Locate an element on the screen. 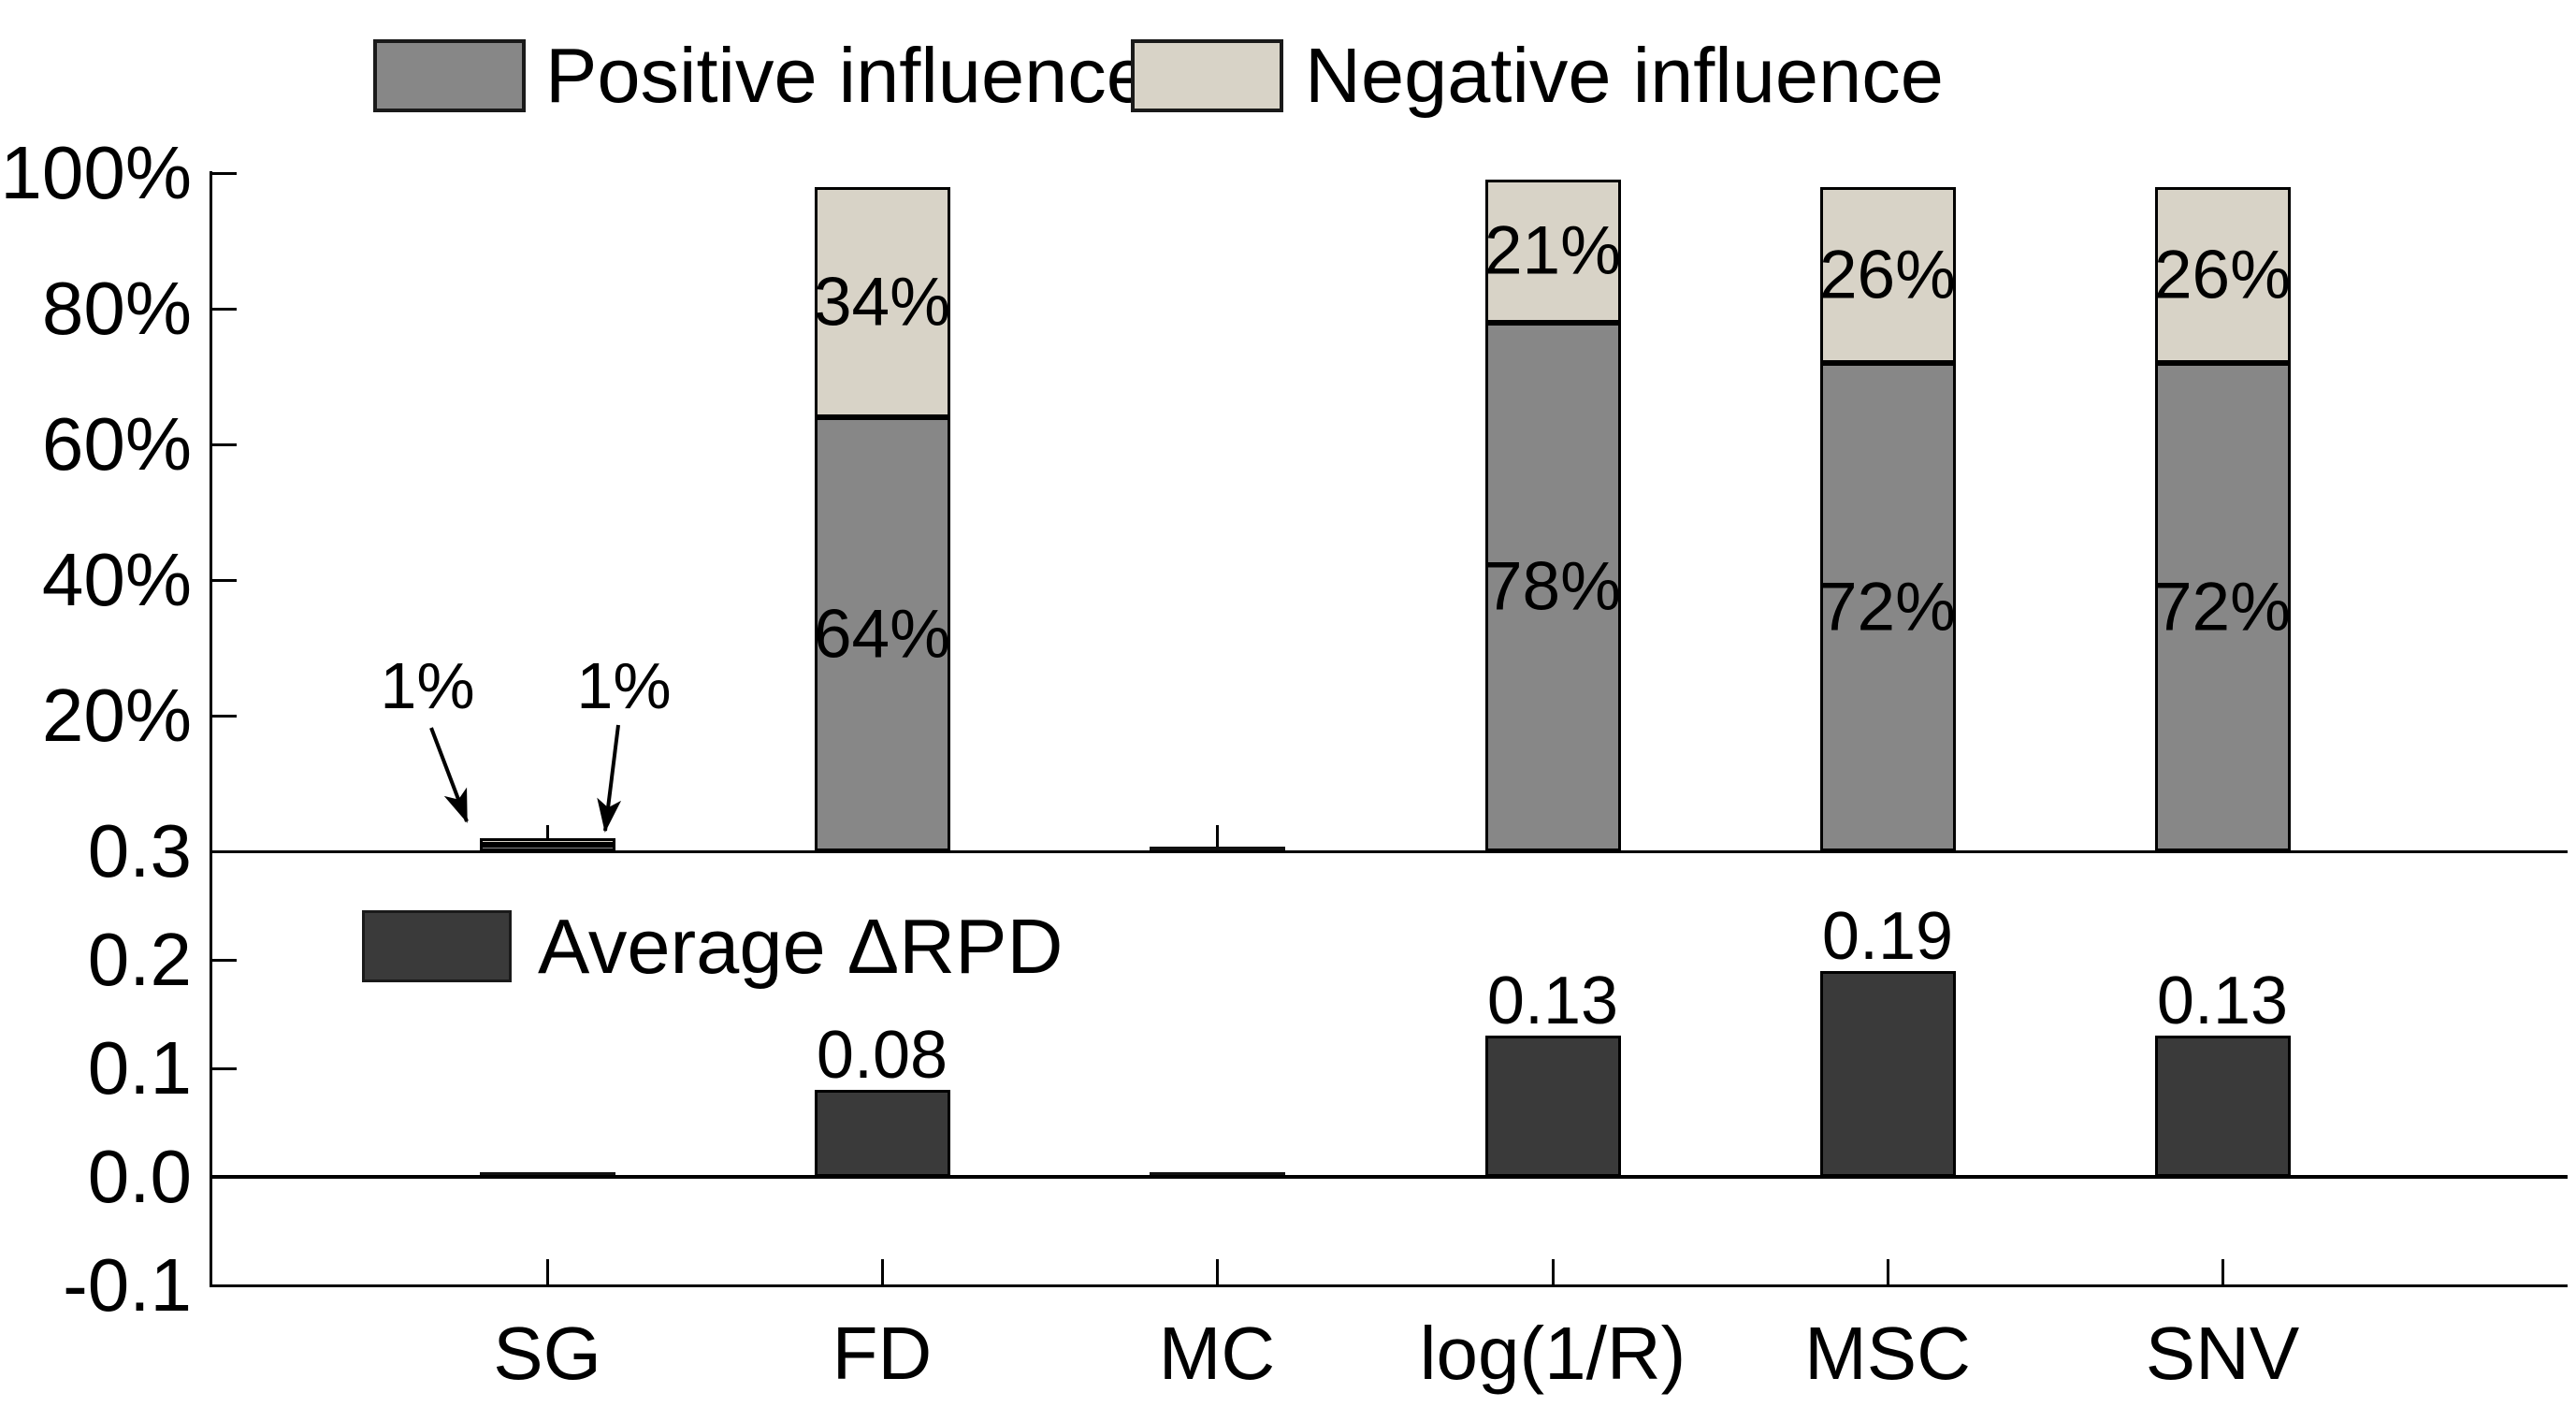 The width and height of the screenshot is (2576, 1407). category-label: MC is located at coordinates (1217, 1353).